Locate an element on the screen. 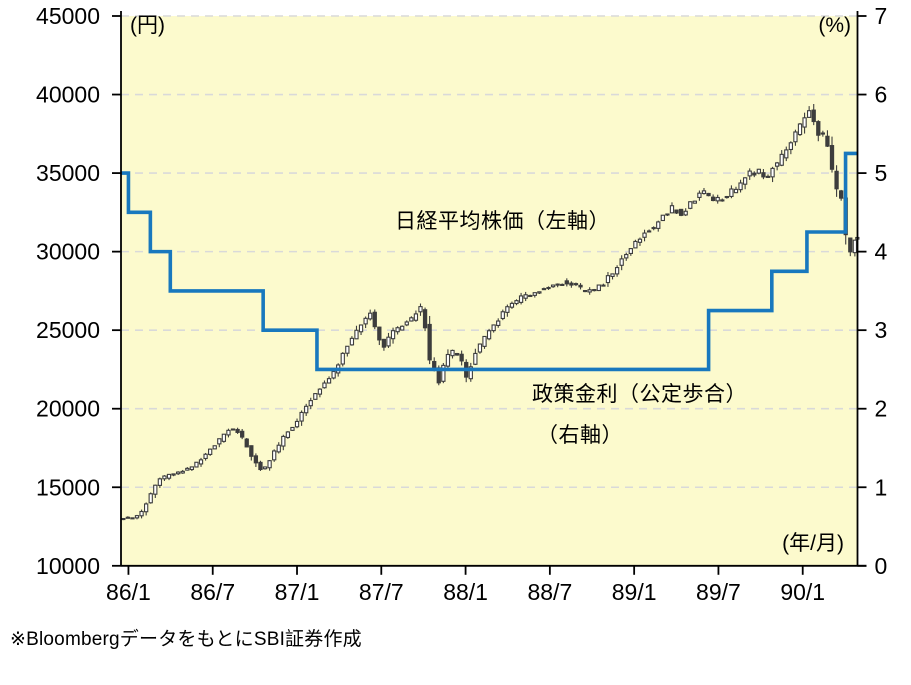 The image size is (911, 685). series-label-policy-rate: 政策金利（公定歩合） is located at coordinates (639, 394).